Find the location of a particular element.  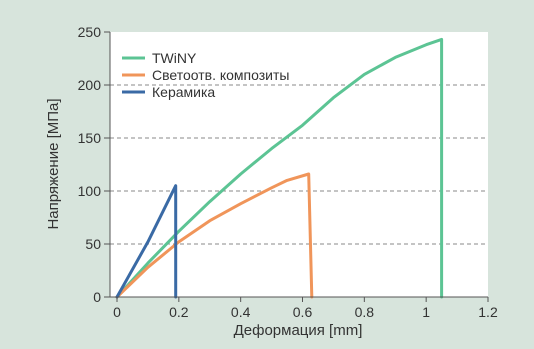

x-tick-label: 1 is located at coordinates (426, 312).